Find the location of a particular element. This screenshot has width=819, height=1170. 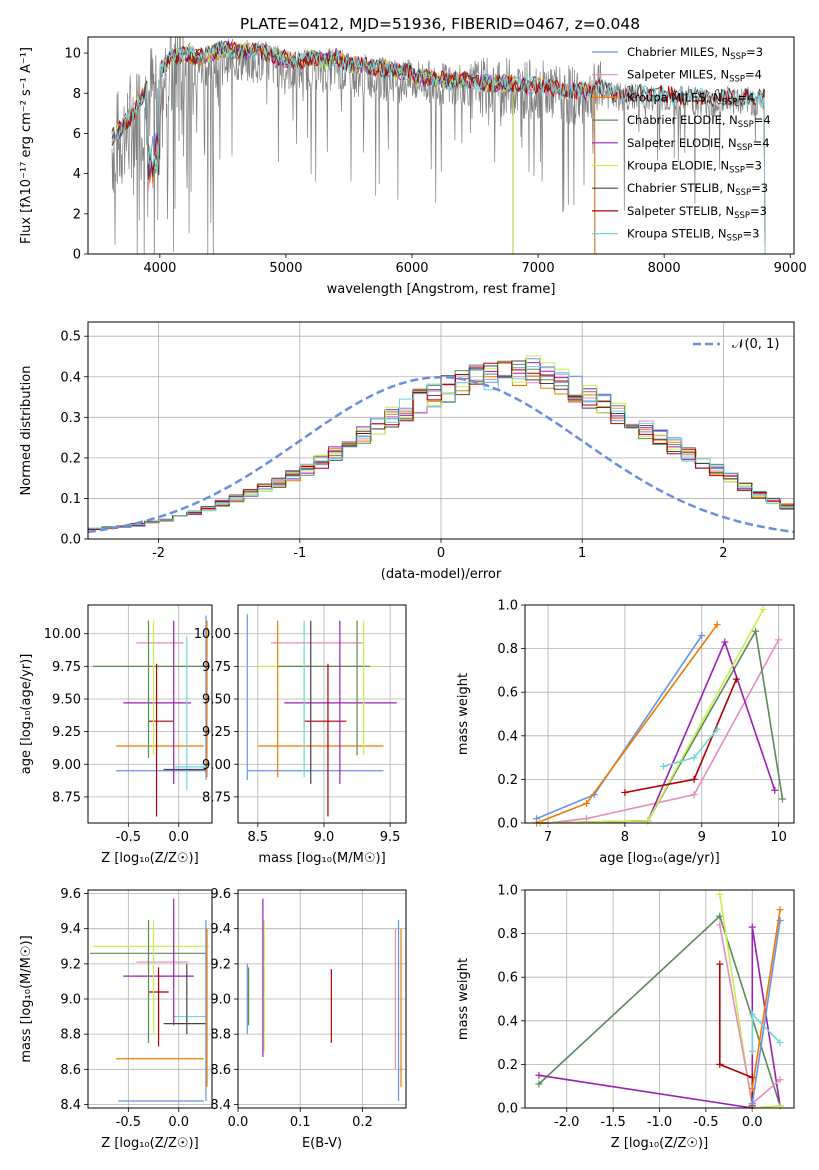

legend-label: Salpeter MILES, NSSP=4 is located at coordinates (694, 76).